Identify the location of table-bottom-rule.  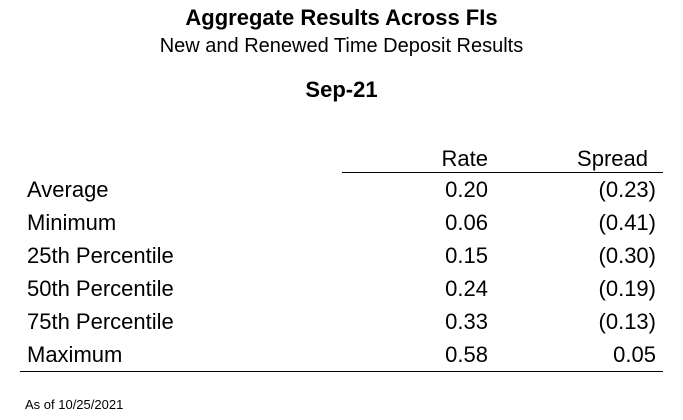
(341, 371).